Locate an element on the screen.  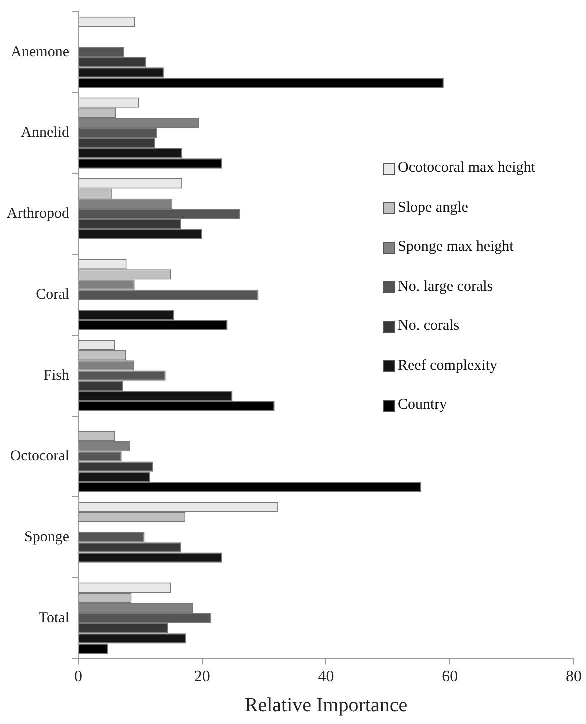
x-tick-label: 60 is located at coordinates (450, 677).